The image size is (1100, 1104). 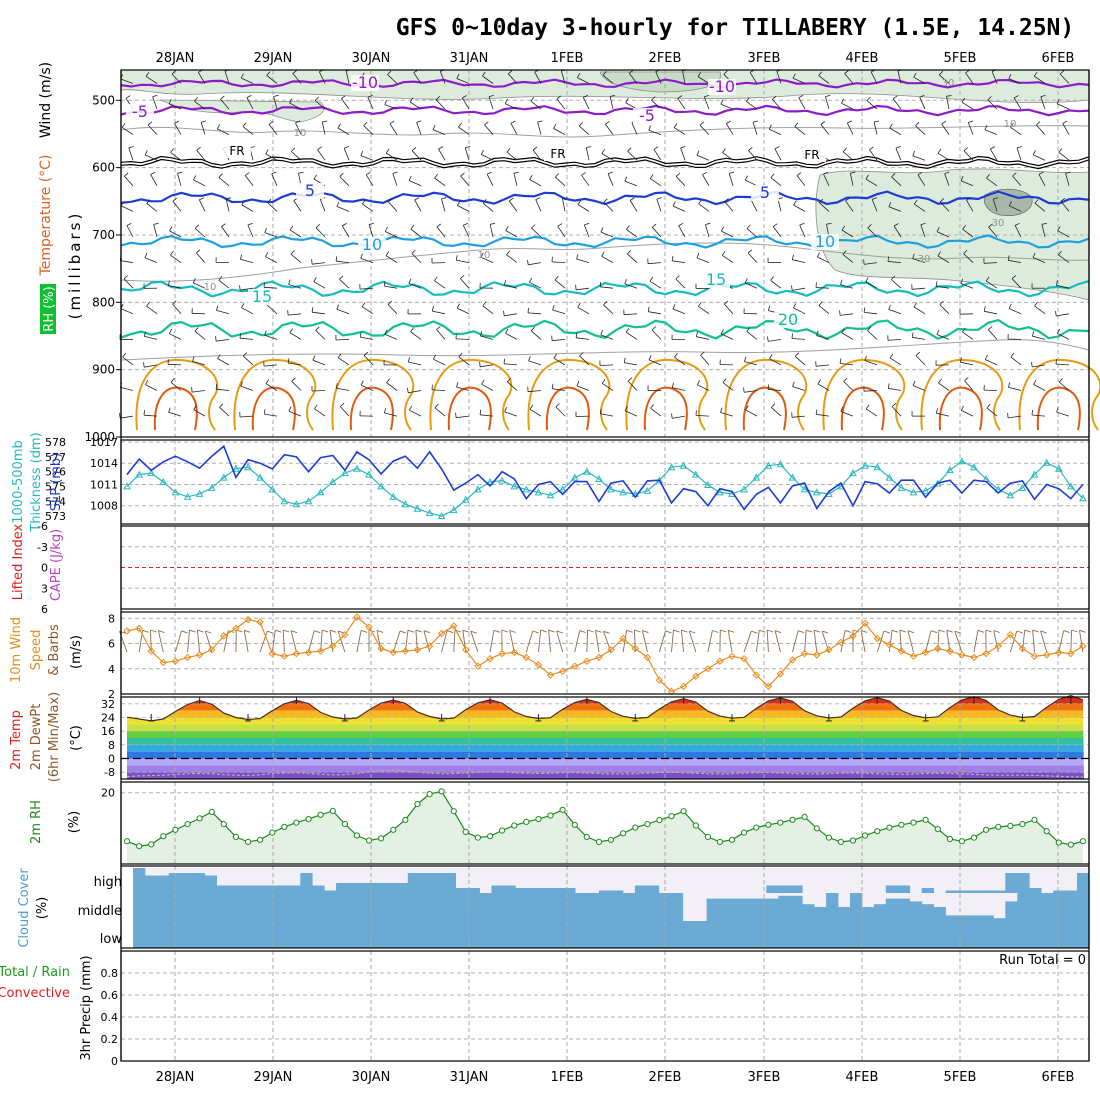 What do you see at coordinates (765, 395) in the screenshot?
I see `bl-contour-outer` at bounding box center [765, 395].